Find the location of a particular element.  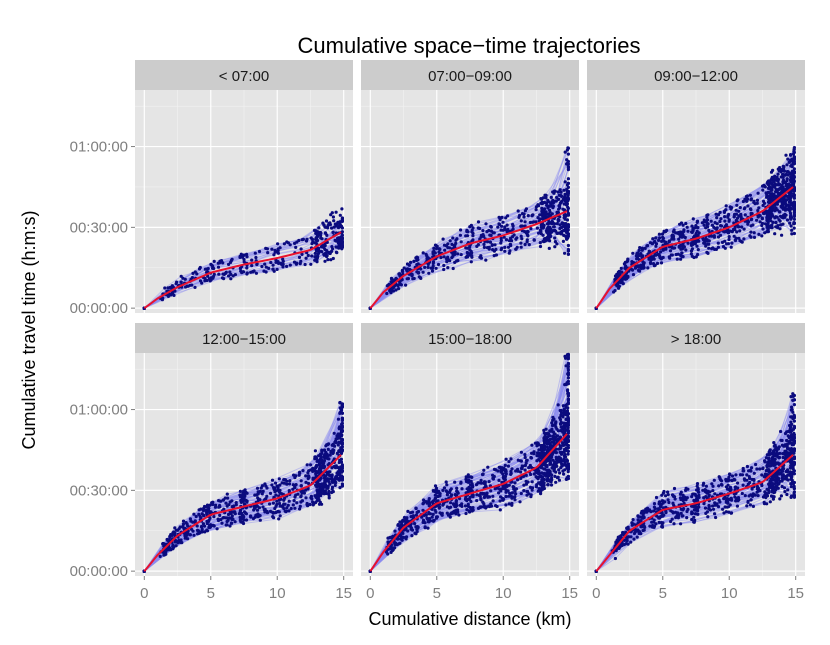

y-tick-label: 01:00:00 is located at coordinates (99, 410).